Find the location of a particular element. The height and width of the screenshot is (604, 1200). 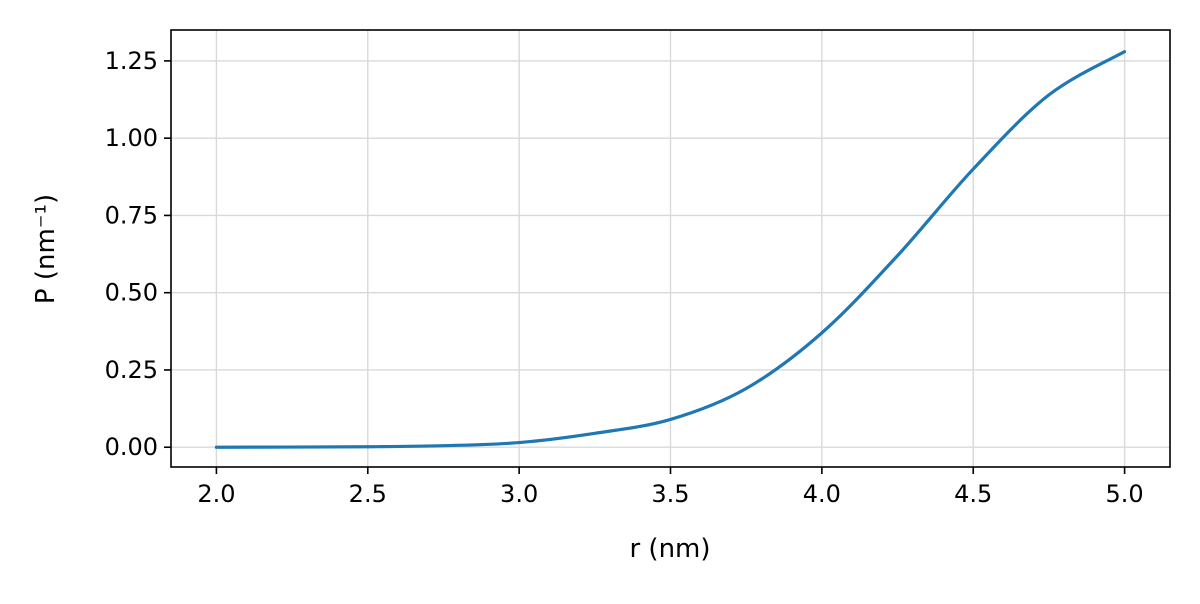

x-tick-label: 2.5 is located at coordinates (368, 494).